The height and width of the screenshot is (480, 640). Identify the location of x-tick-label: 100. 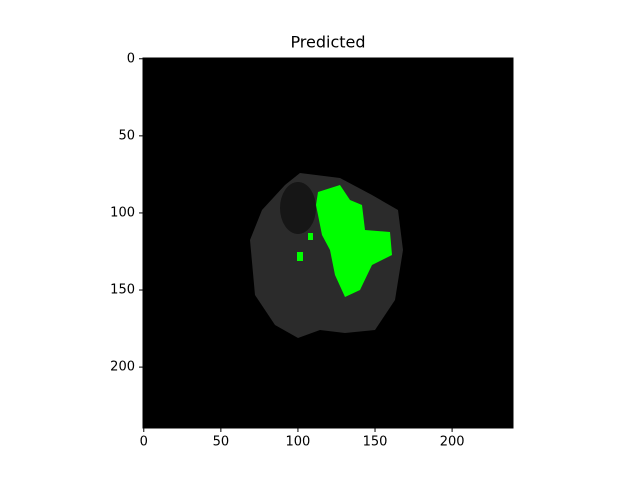
(298, 442).